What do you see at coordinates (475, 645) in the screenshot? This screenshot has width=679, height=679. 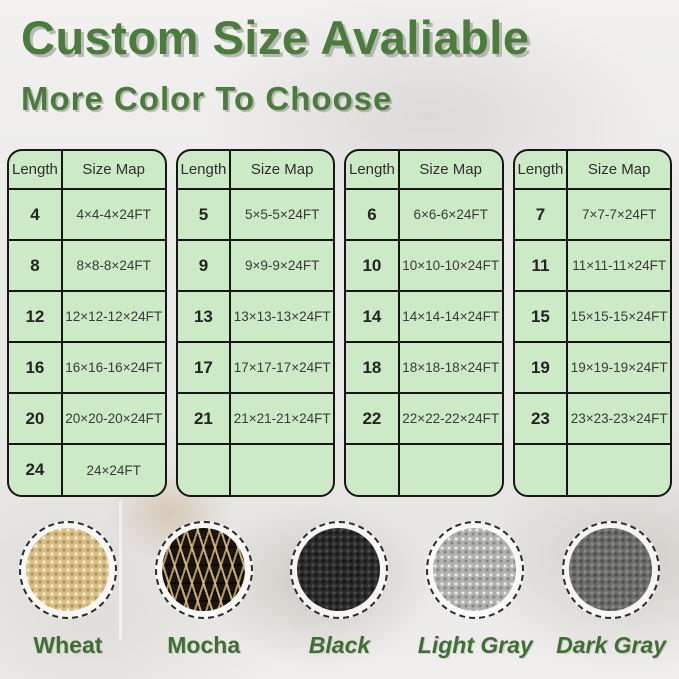 I see `swatch-label-light-gray: Light Gray` at bounding box center [475, 645].